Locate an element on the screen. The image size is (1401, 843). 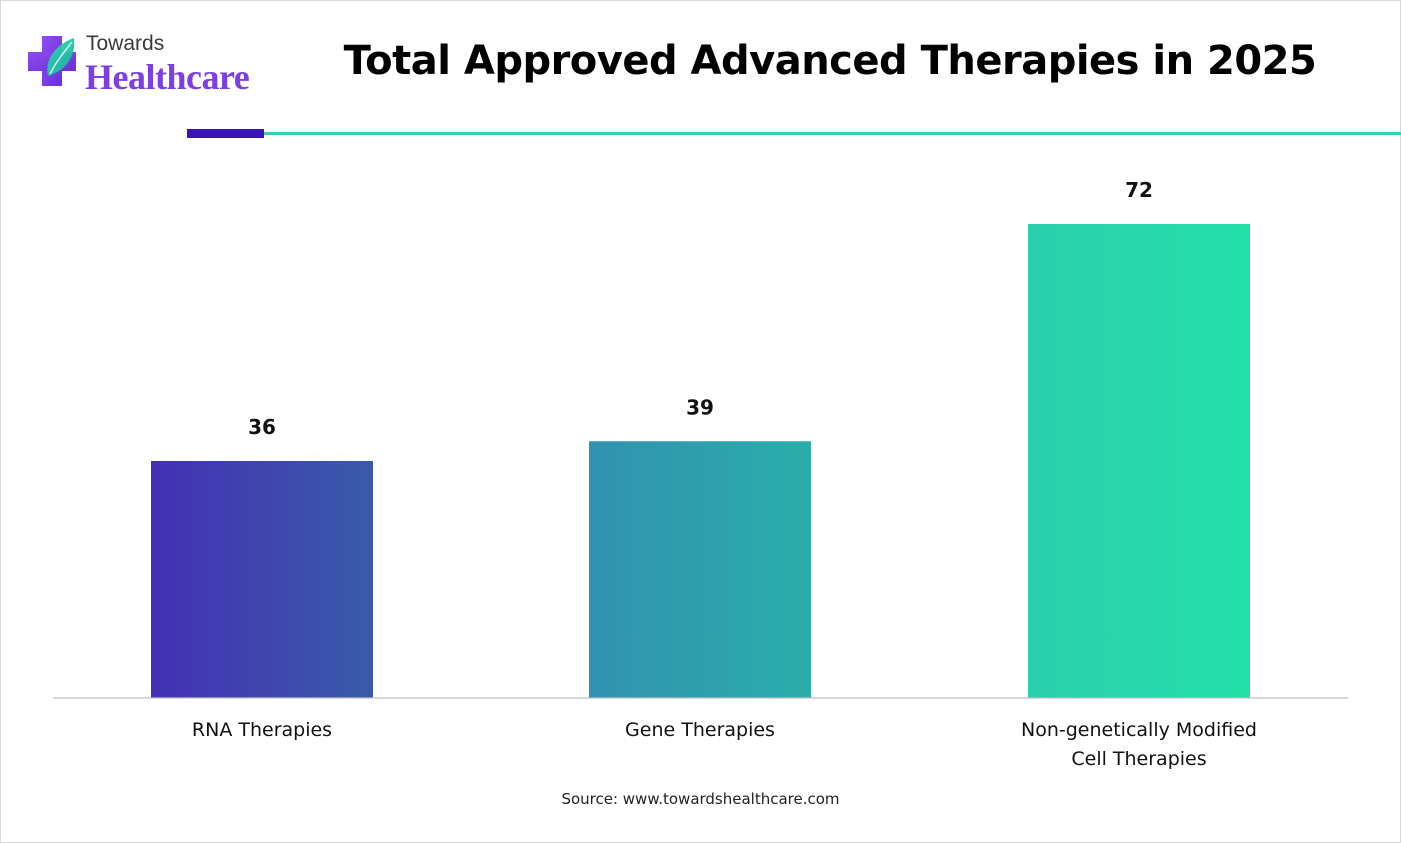
source-note: Source: www.towardshealthcare.com is located at coordinates (700, 799).